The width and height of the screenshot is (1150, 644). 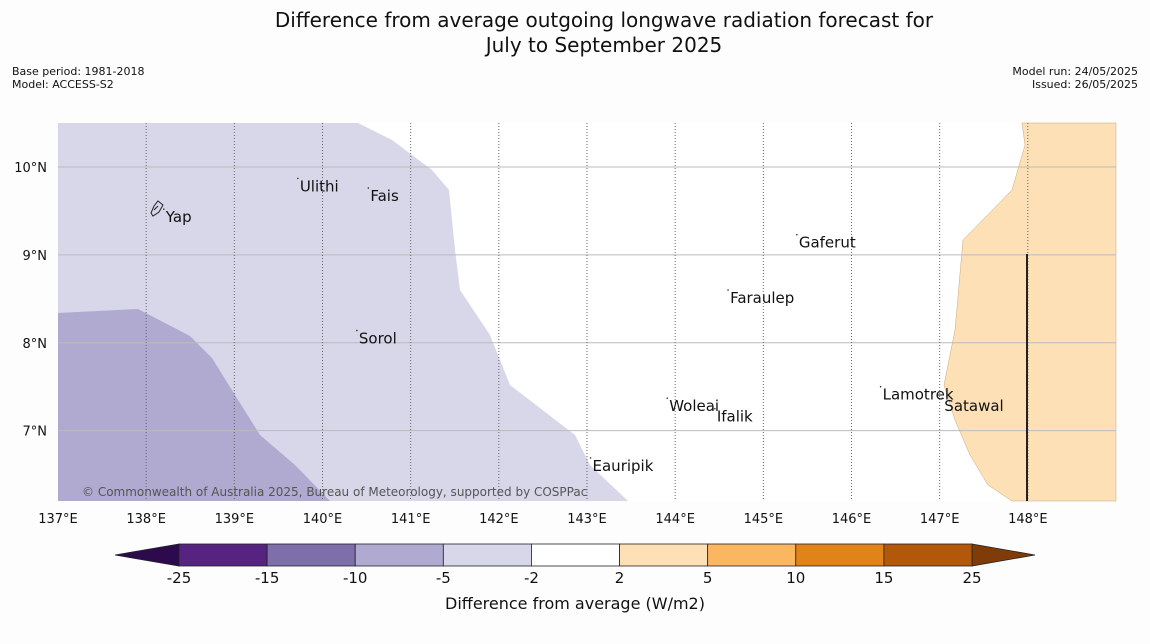 What do you see at coordinates (443, 578) in the screenshot?
I see `colorbar-tick-label: -5` at bounding box center [443, 578].